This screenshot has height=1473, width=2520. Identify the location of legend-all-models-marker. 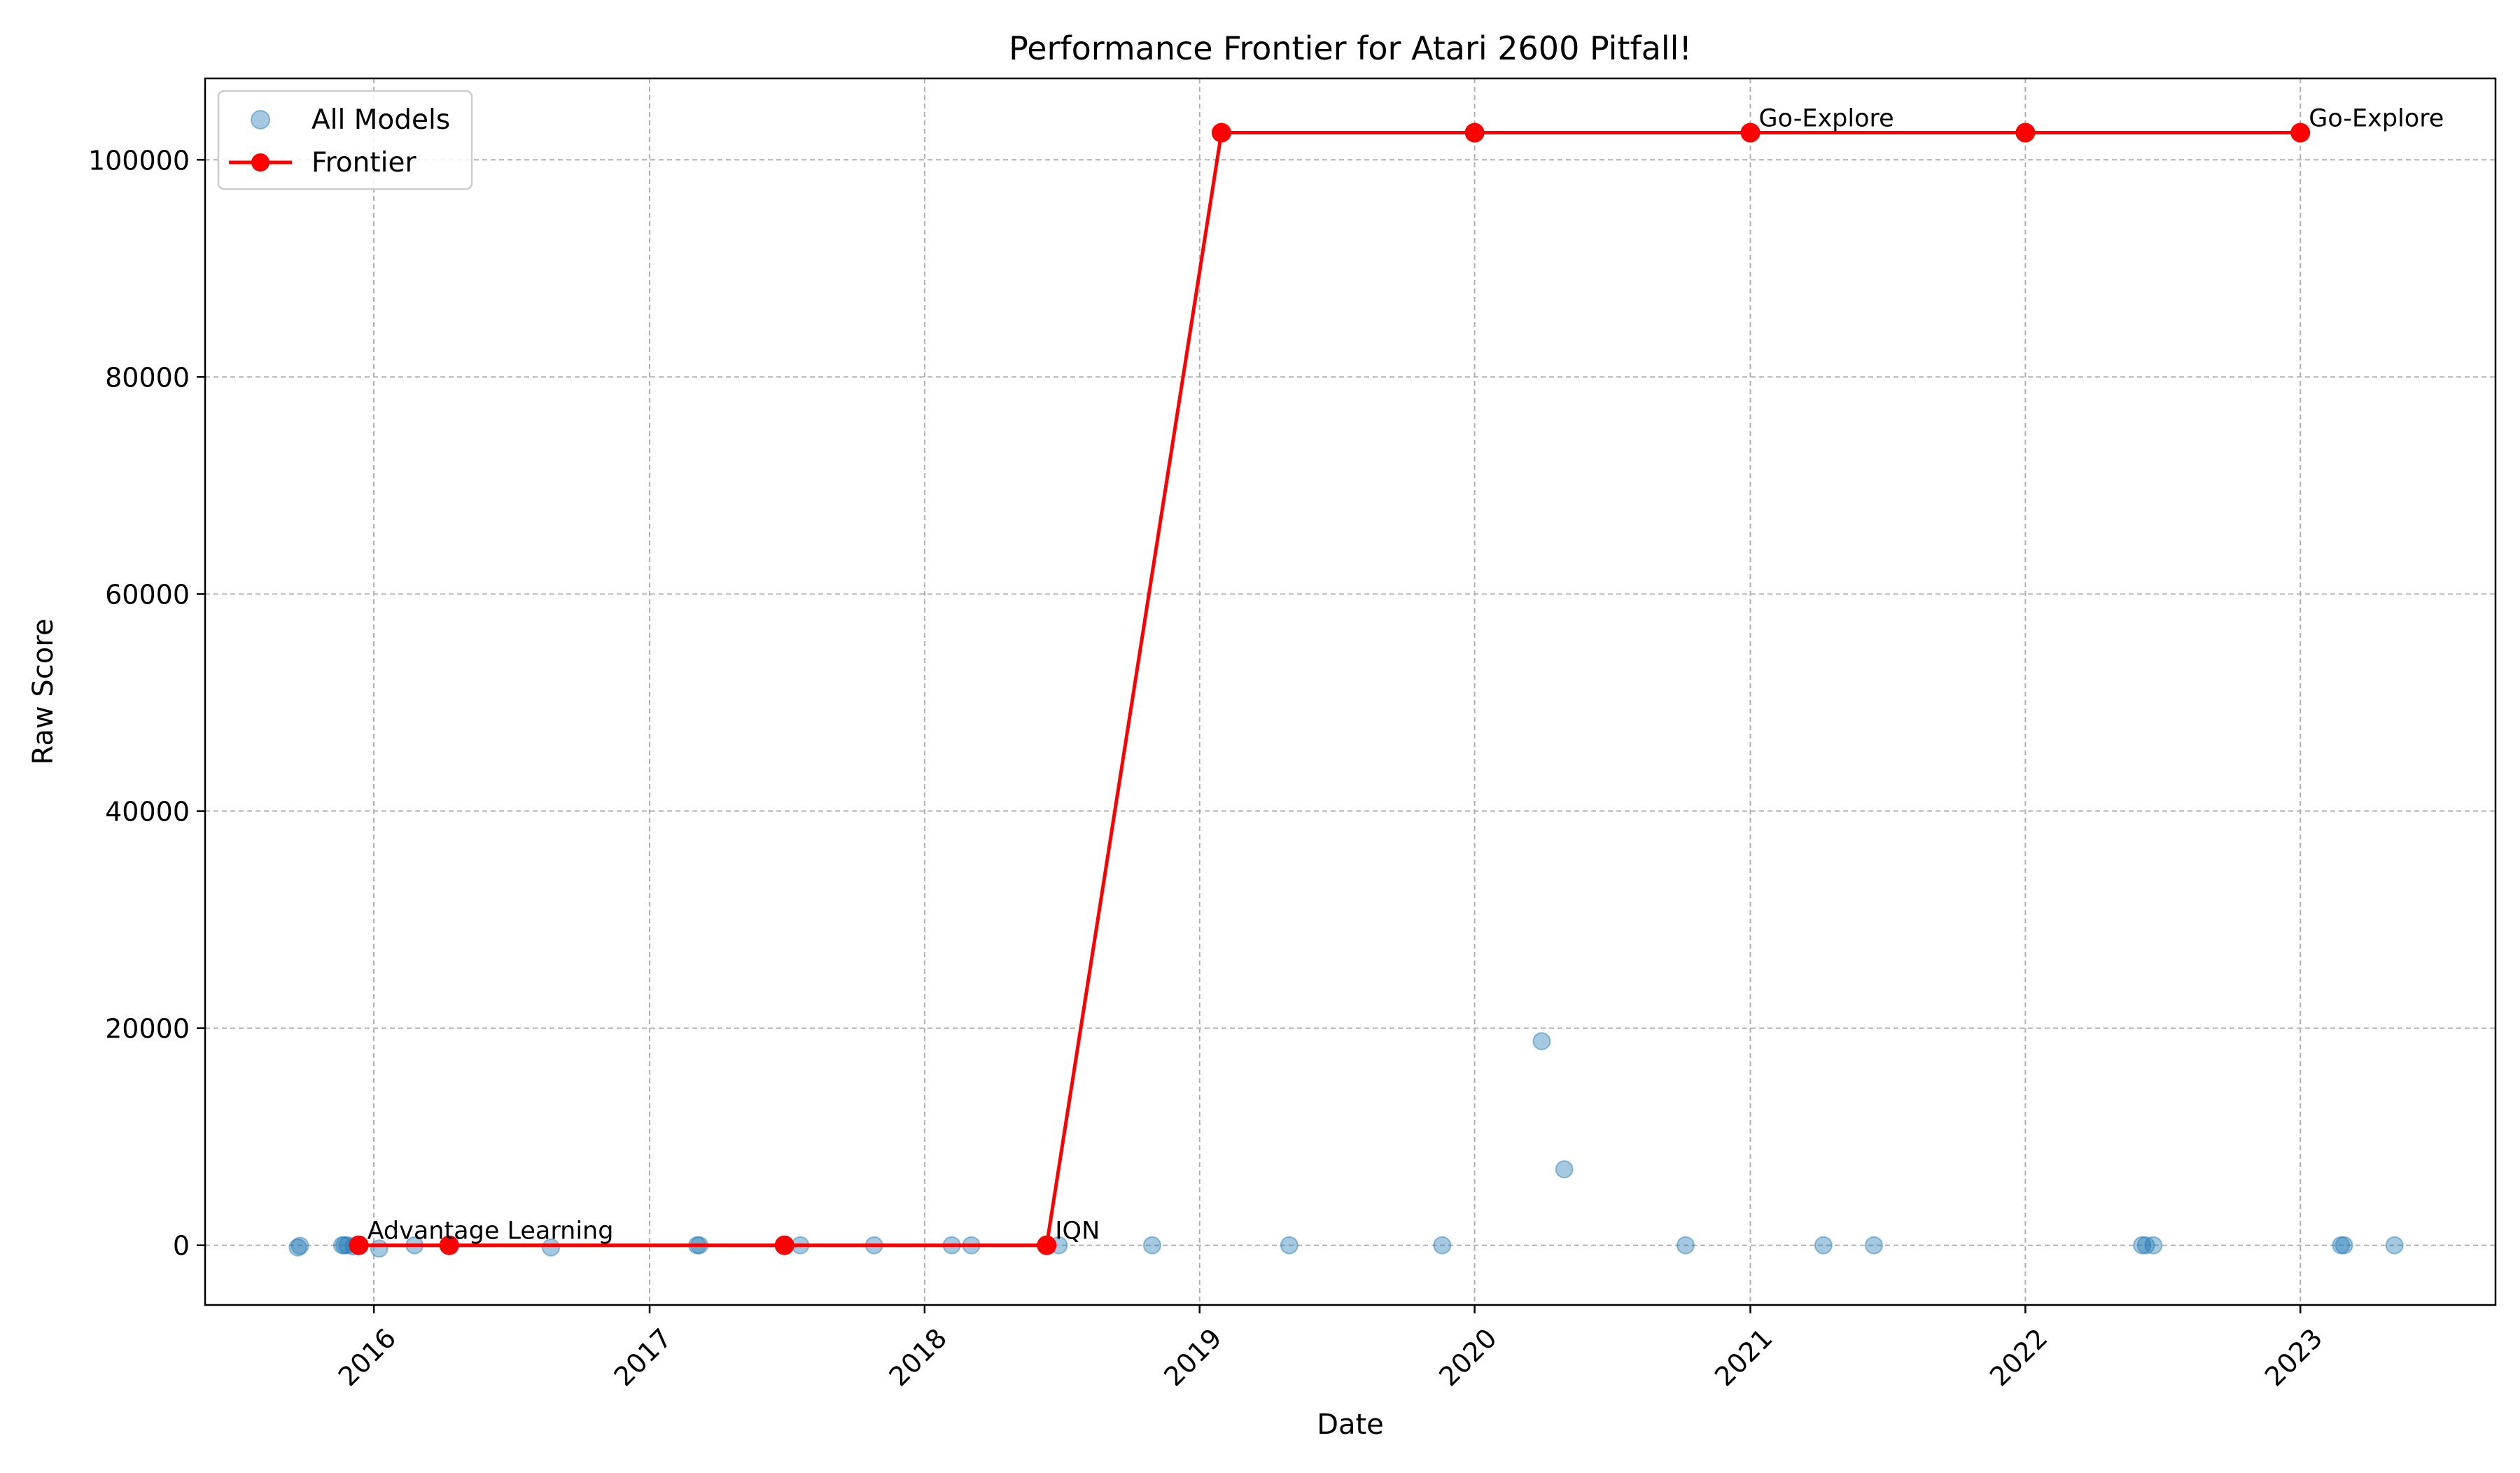
(260, 120).